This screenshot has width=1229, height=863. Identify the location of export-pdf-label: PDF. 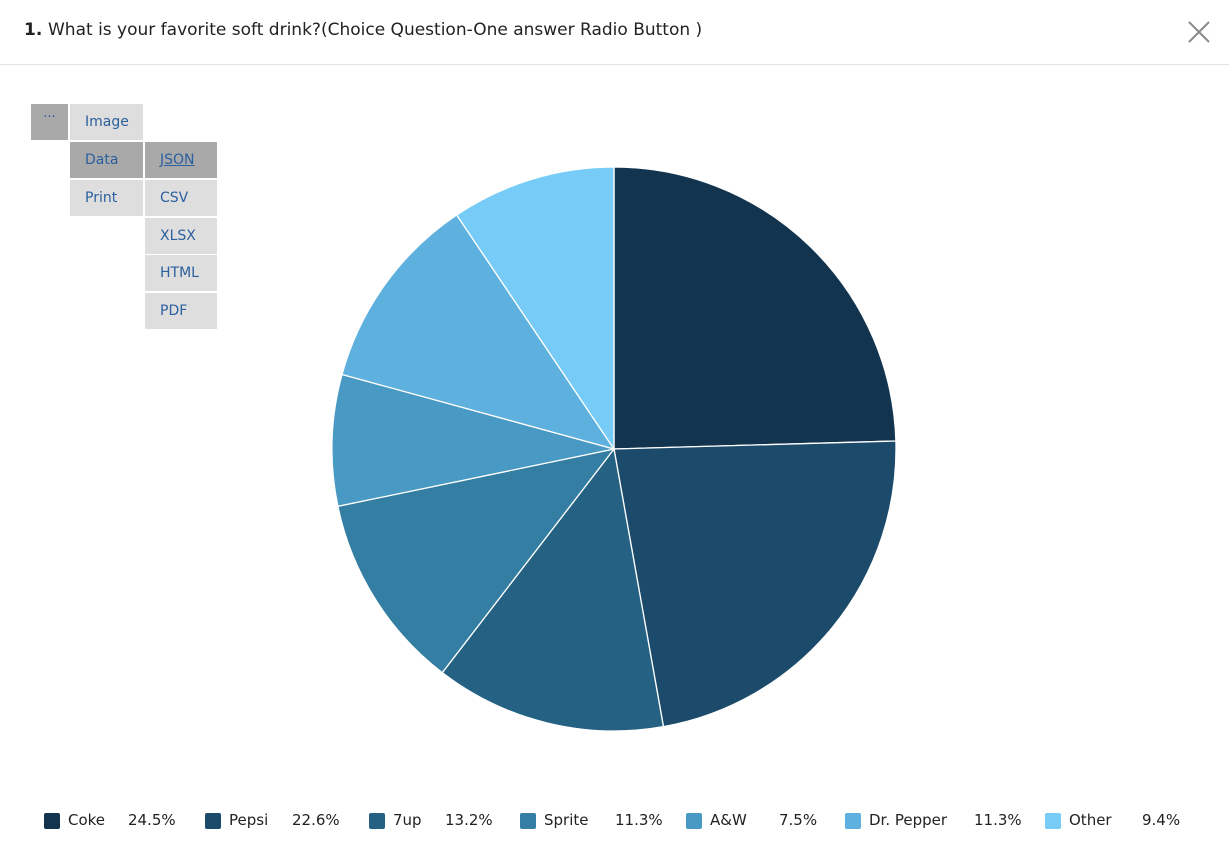
(174, 311).